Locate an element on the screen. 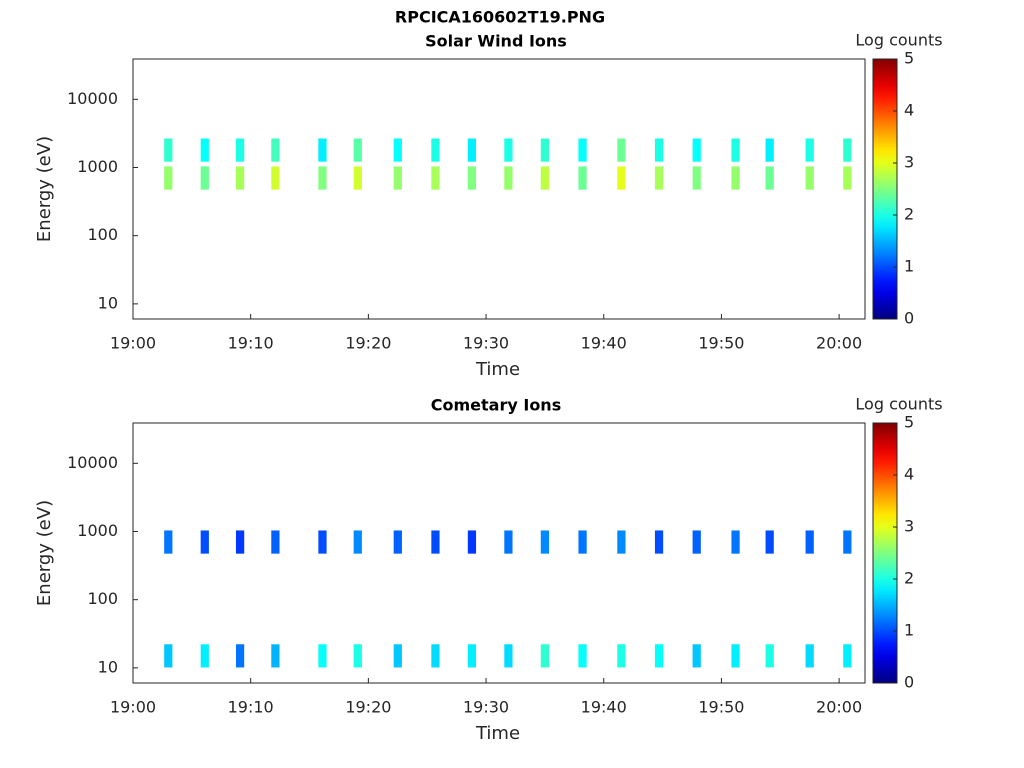 The image size is (1024, 768). x-tick-label: 19:10 is located at coordinates (251, 343).